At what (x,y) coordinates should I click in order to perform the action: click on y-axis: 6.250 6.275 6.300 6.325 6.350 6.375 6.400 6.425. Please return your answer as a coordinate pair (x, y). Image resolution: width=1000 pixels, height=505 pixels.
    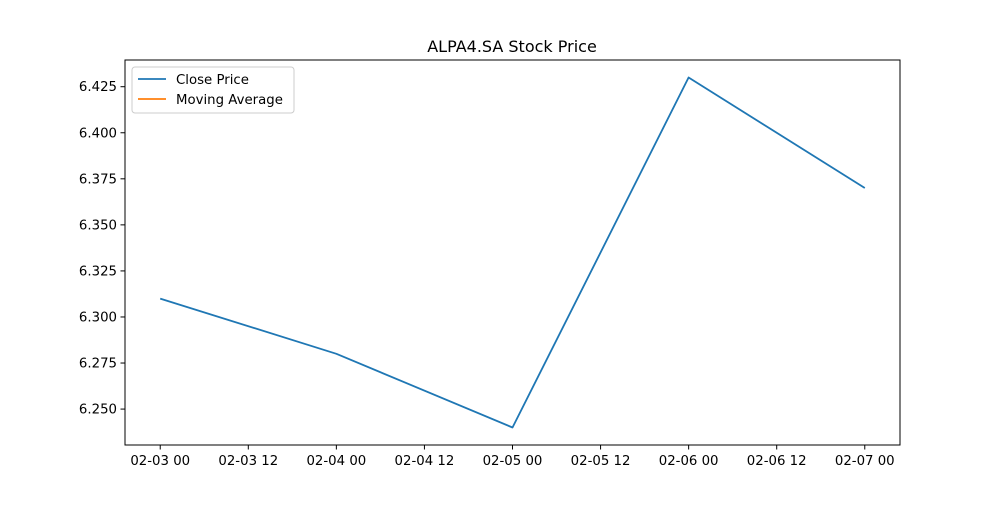
    Looking at the image, I should click on (102, 249).